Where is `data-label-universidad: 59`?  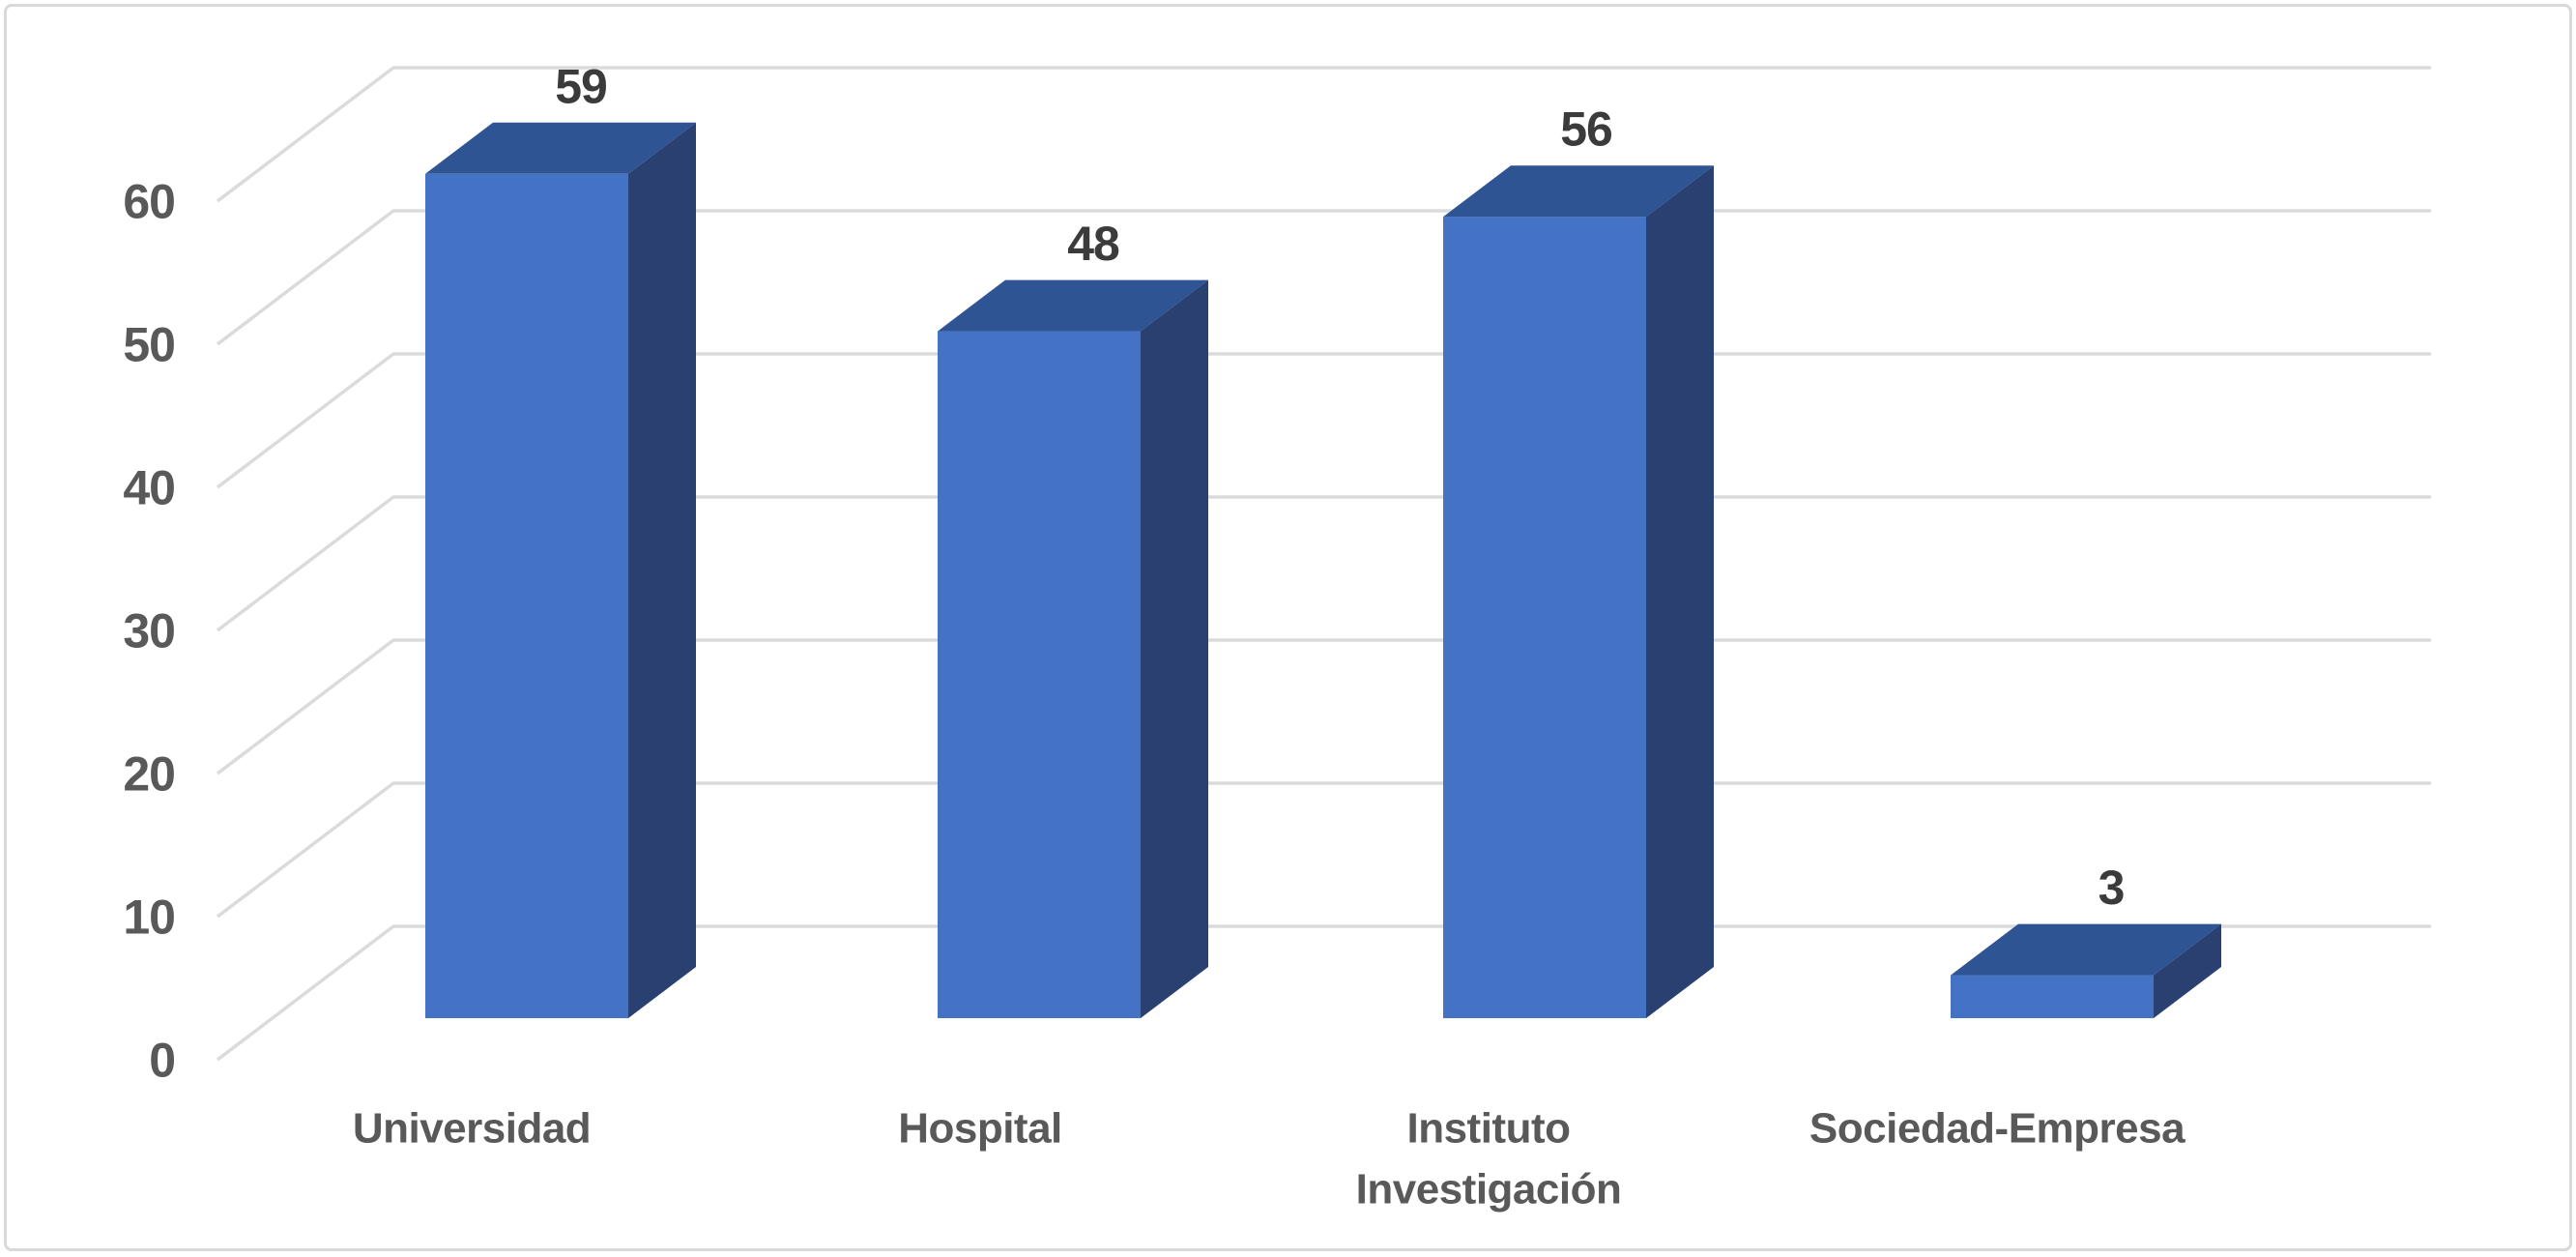 data-label-universidad: 59 is located at coordinates (581, 86).